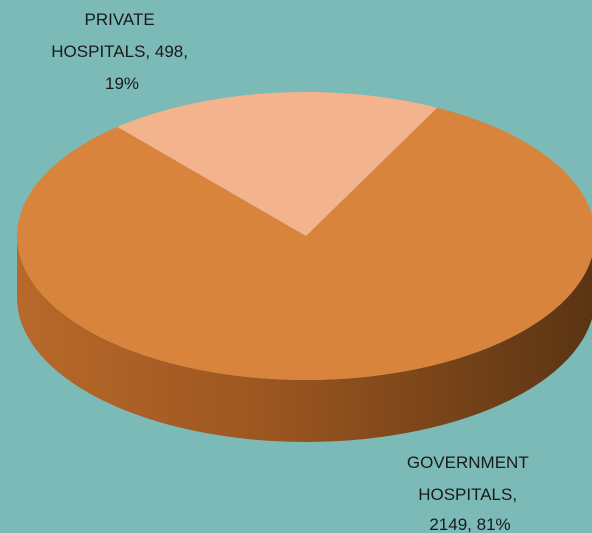 The height and width of the screenshot is (533, 592). I want to click on label-private-line-2: HOSPITALS, 498,, so click(119, 51).